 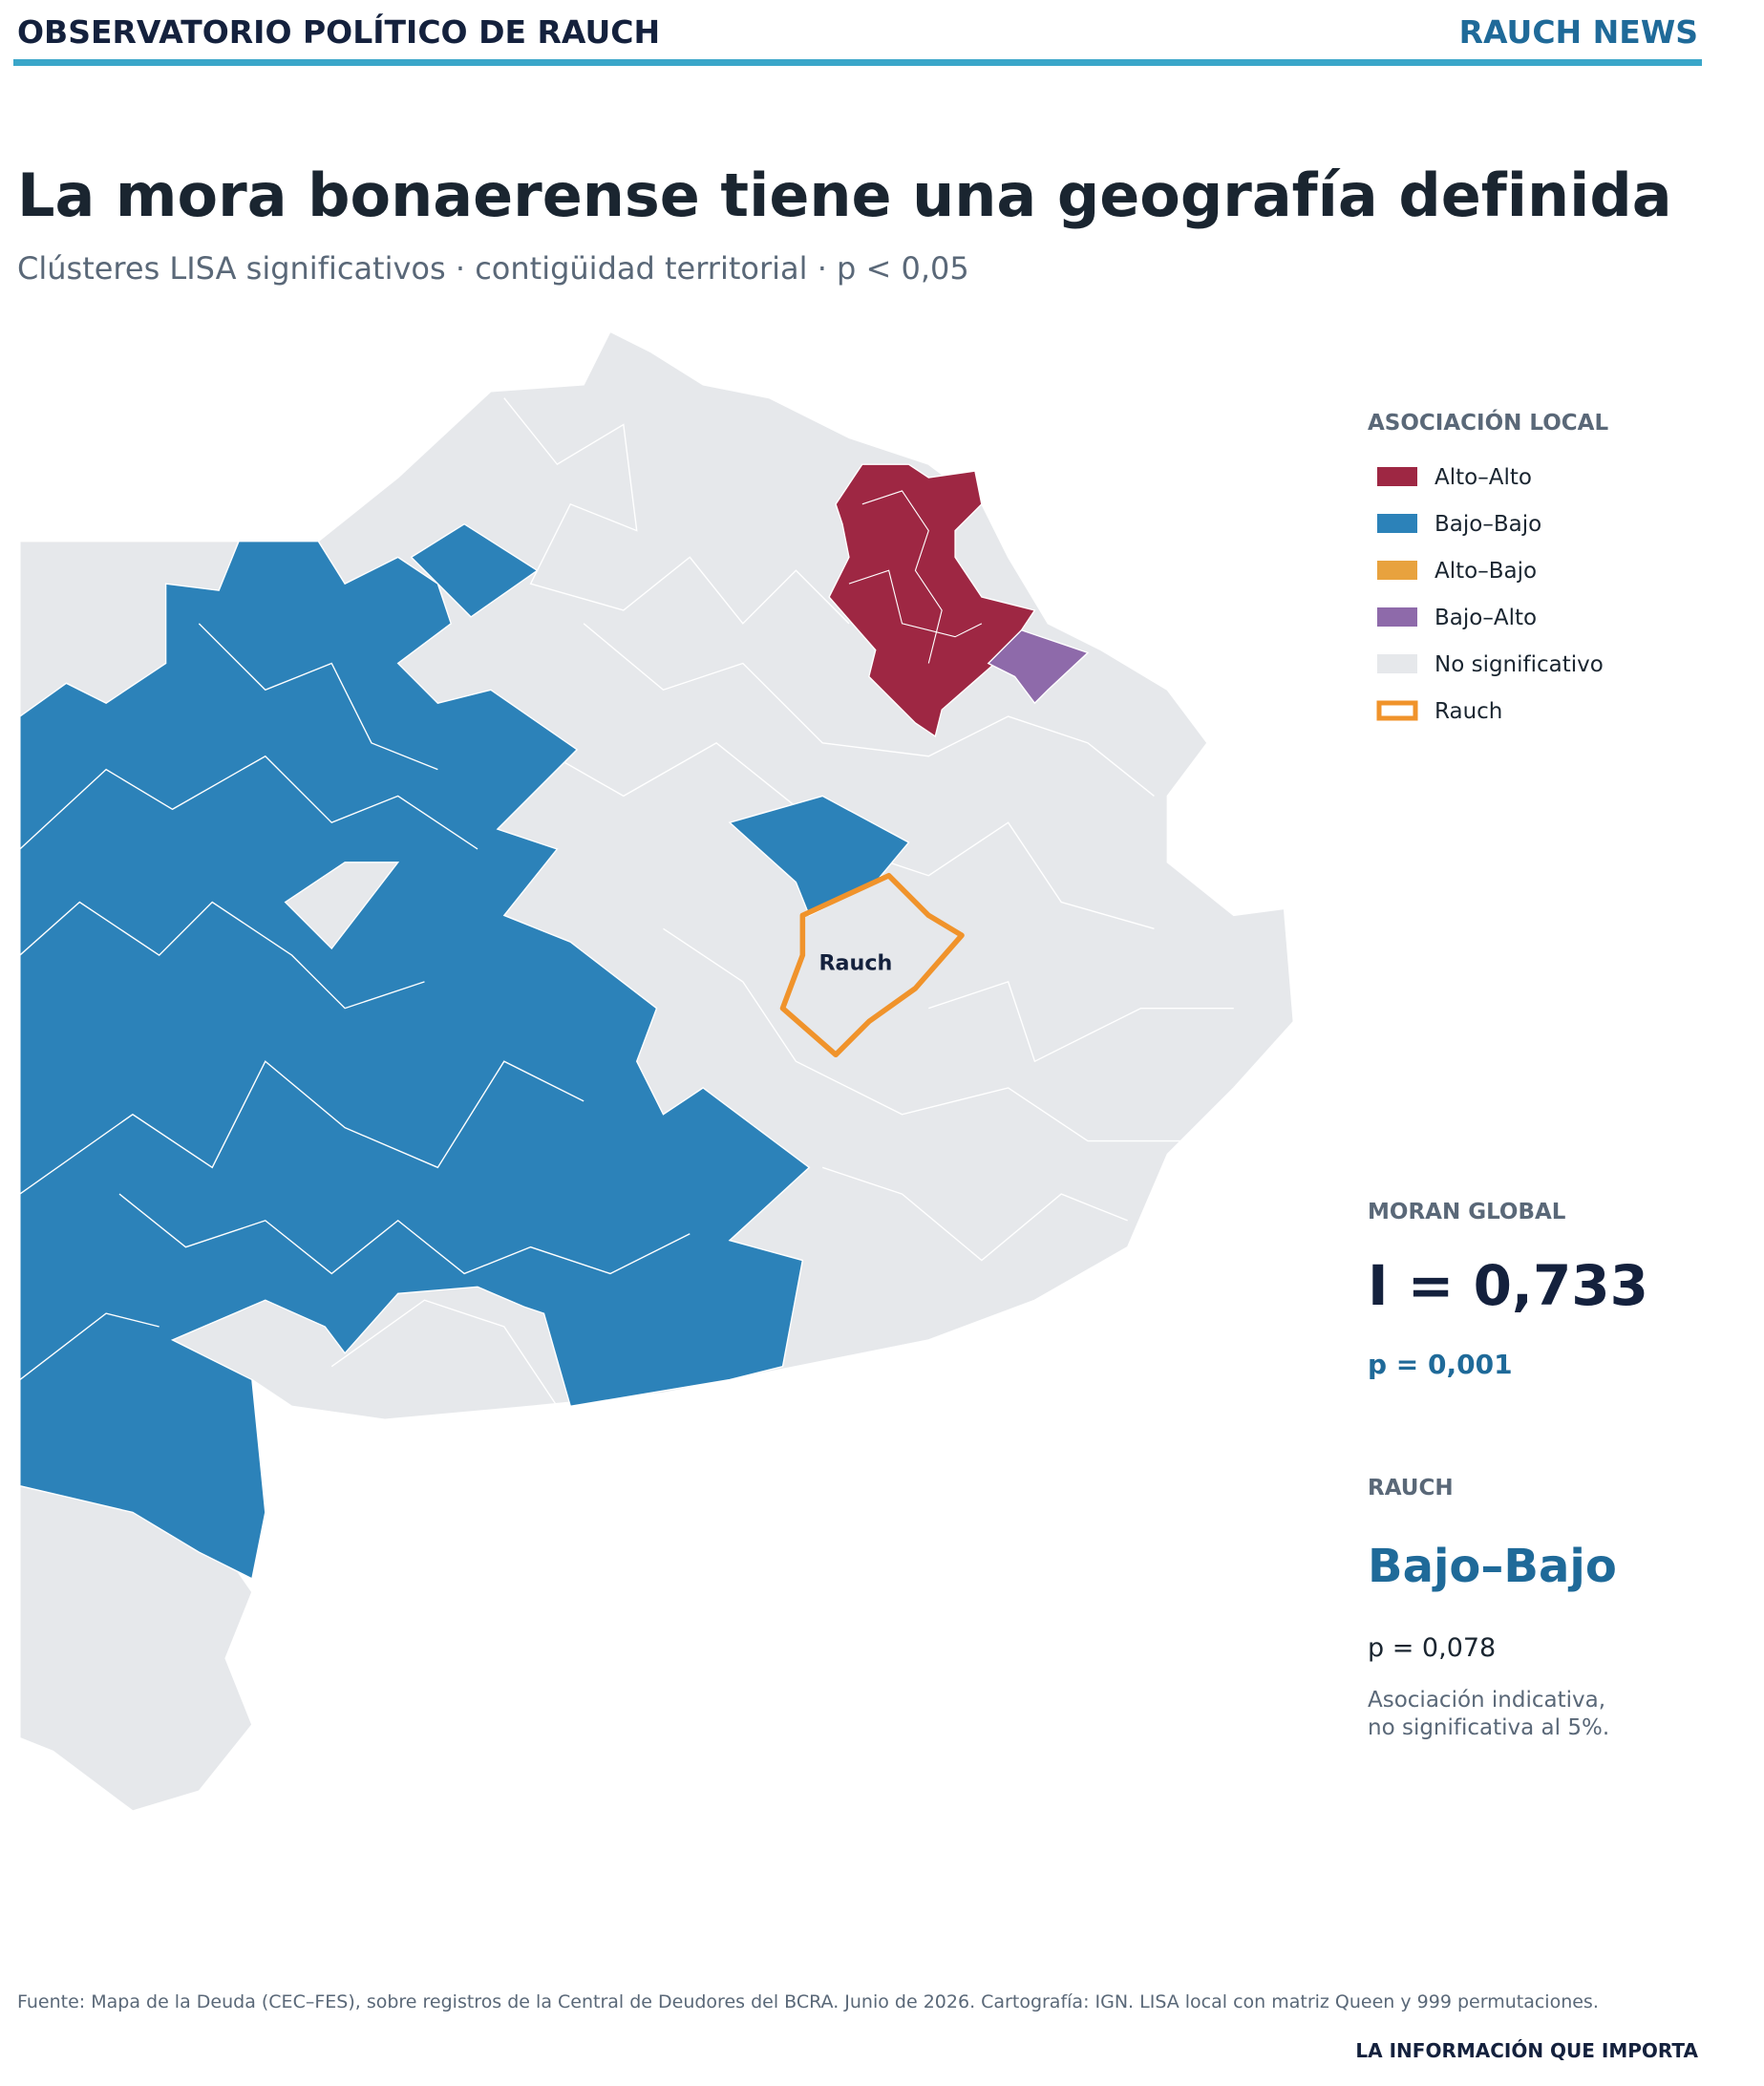 I want to click on rauch-outline, so click(x=872, y=965).